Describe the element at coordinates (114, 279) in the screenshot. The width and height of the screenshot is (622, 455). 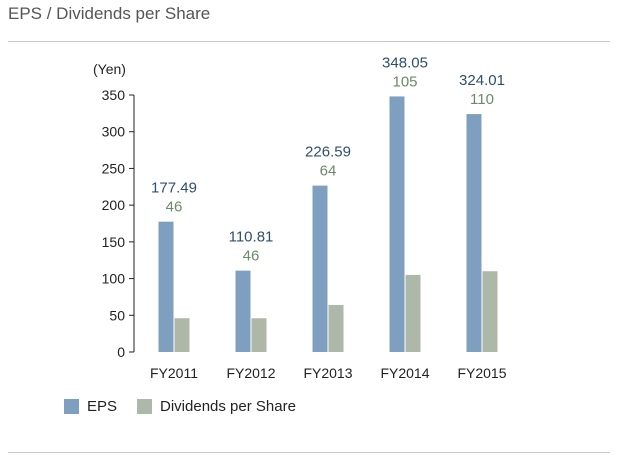
I see `y-tick-label: 100` at that location.